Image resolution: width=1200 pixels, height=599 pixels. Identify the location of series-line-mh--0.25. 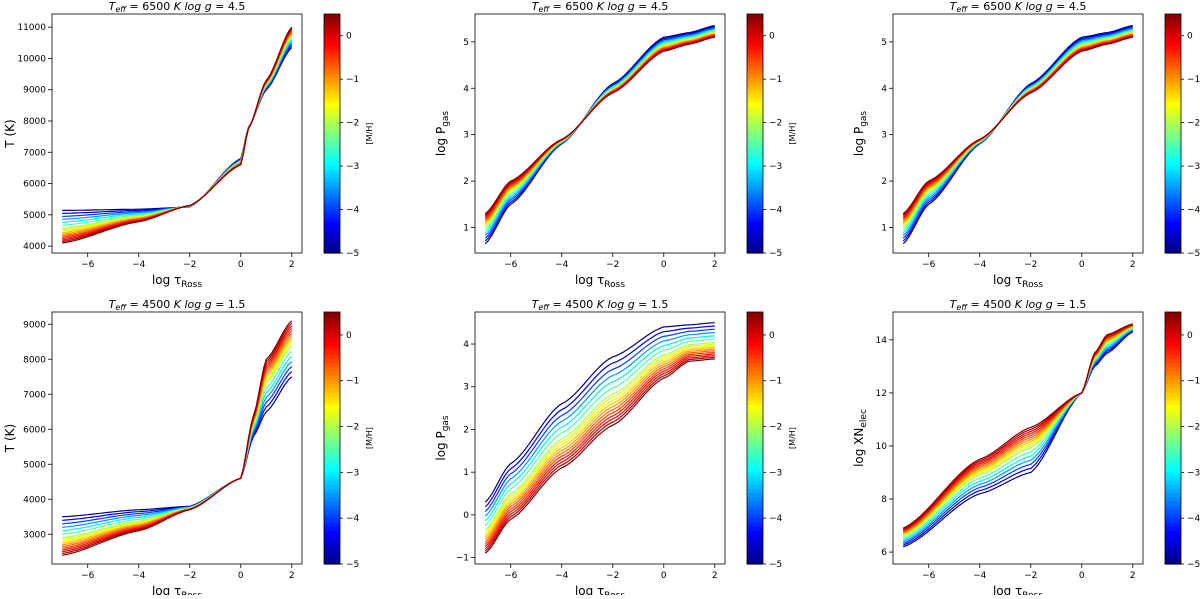
(599, 450).